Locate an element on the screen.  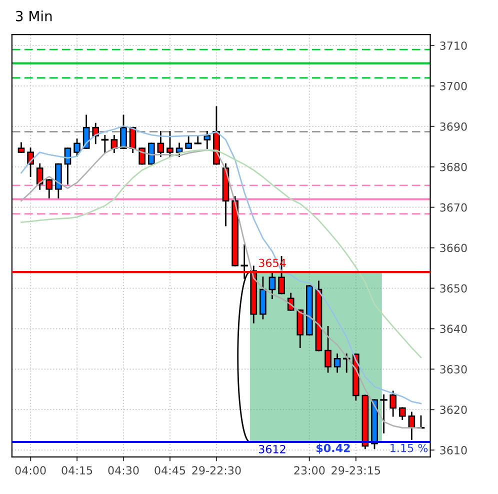
y-tick-label: 3650 is located at coordinates (453, 288).